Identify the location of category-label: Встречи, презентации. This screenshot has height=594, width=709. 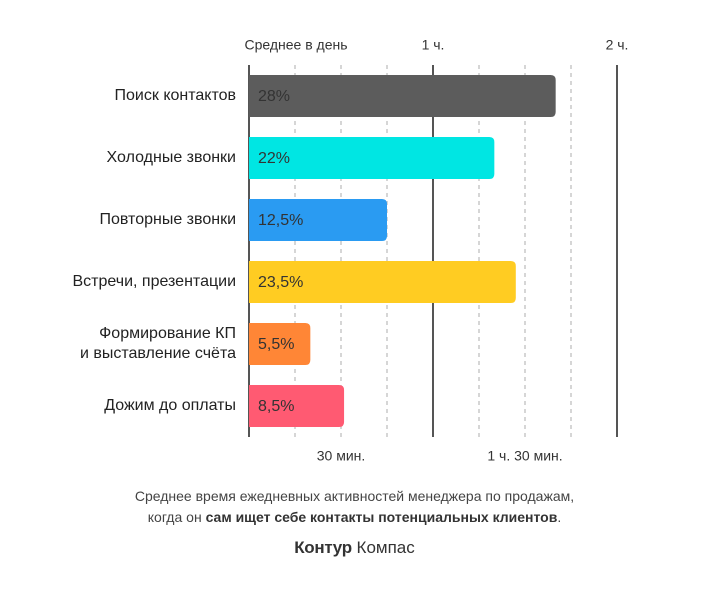
(154, 281).